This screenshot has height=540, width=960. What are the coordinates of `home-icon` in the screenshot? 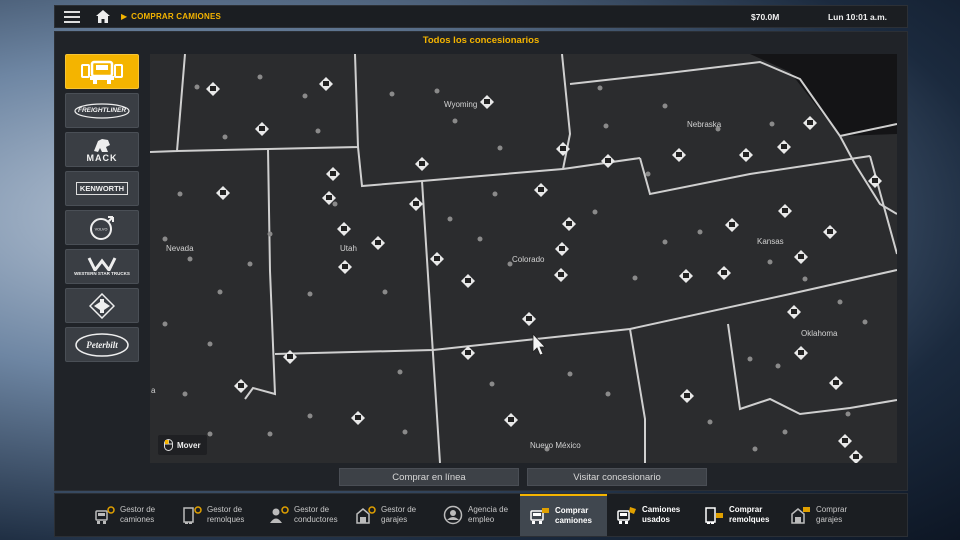 It's located at (103, 16).